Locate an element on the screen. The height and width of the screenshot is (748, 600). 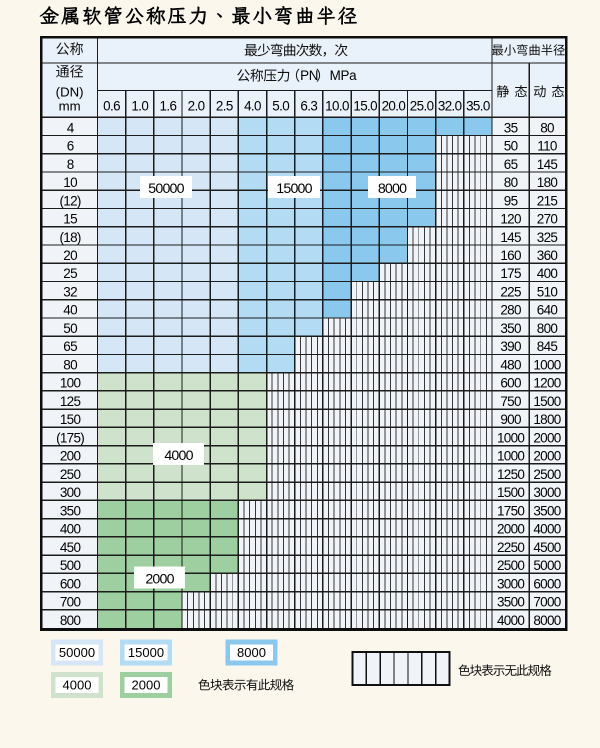
svg-text: 700 is located at coordinates (70, 602).